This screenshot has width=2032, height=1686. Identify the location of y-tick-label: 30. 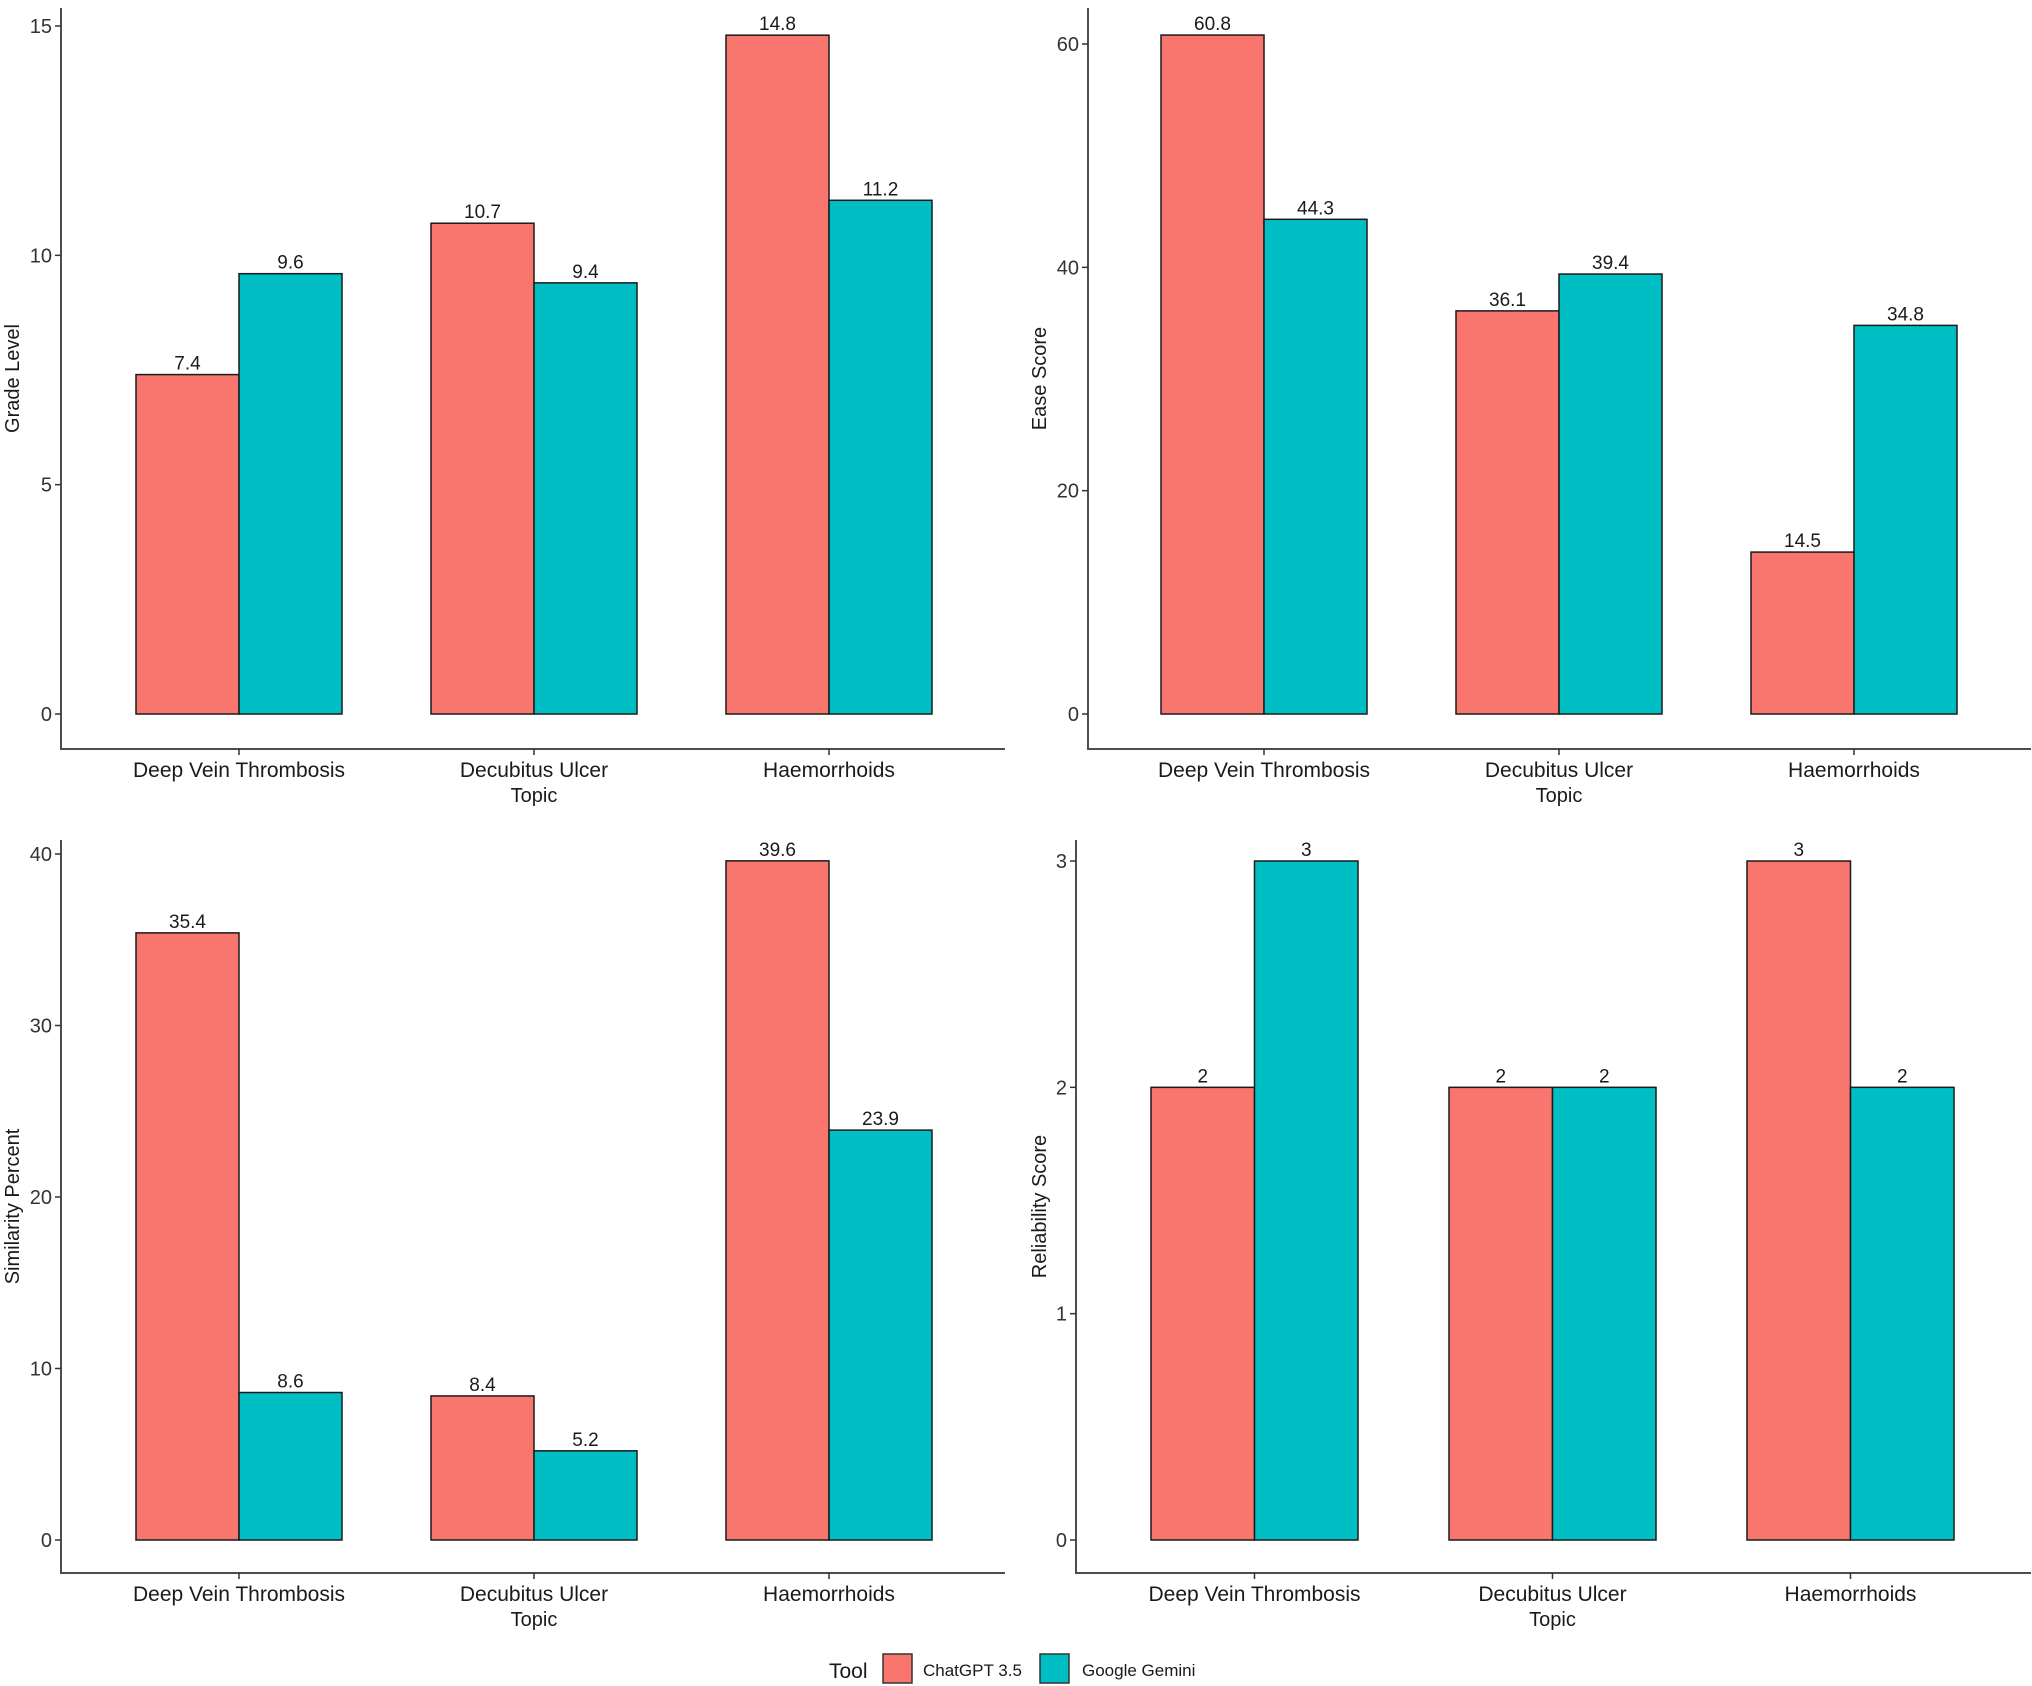
(41, 1027).